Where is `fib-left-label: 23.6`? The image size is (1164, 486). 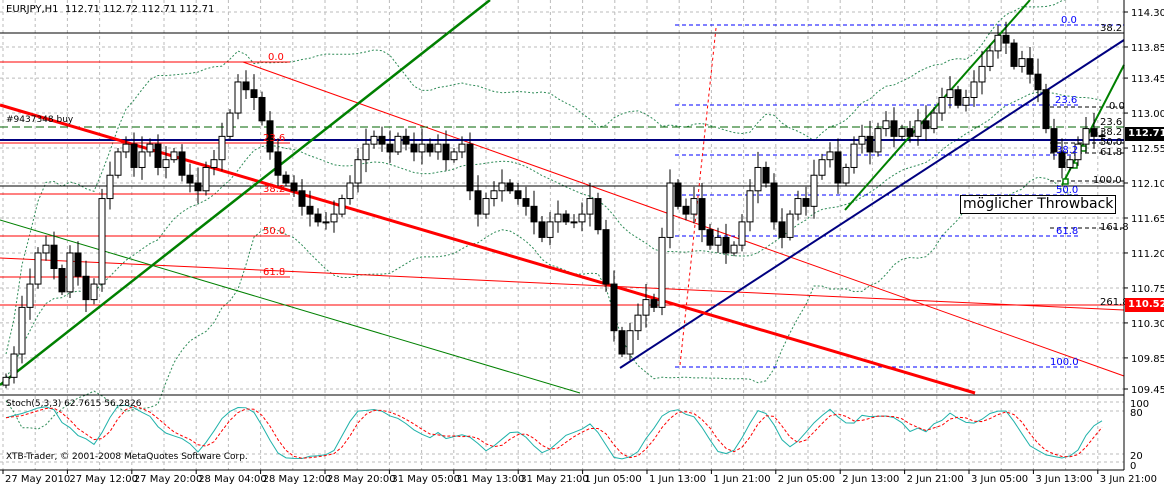
fib-left-label: 23.6 is located at coordinates (274, 138).